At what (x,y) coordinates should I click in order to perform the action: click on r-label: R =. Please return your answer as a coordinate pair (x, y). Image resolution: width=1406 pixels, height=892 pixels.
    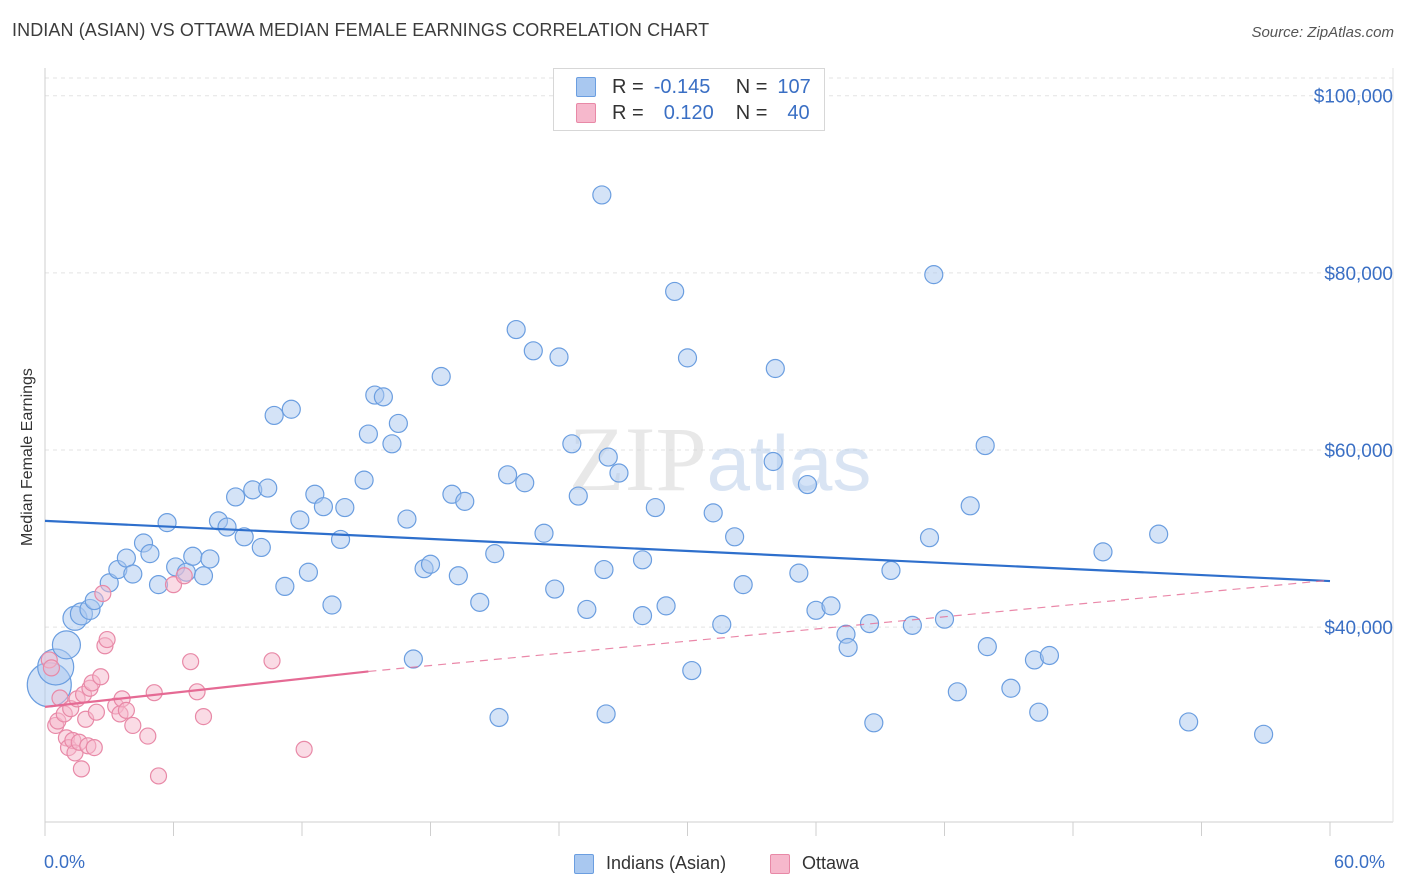
    Looking at the image, I should click on (628, 86).